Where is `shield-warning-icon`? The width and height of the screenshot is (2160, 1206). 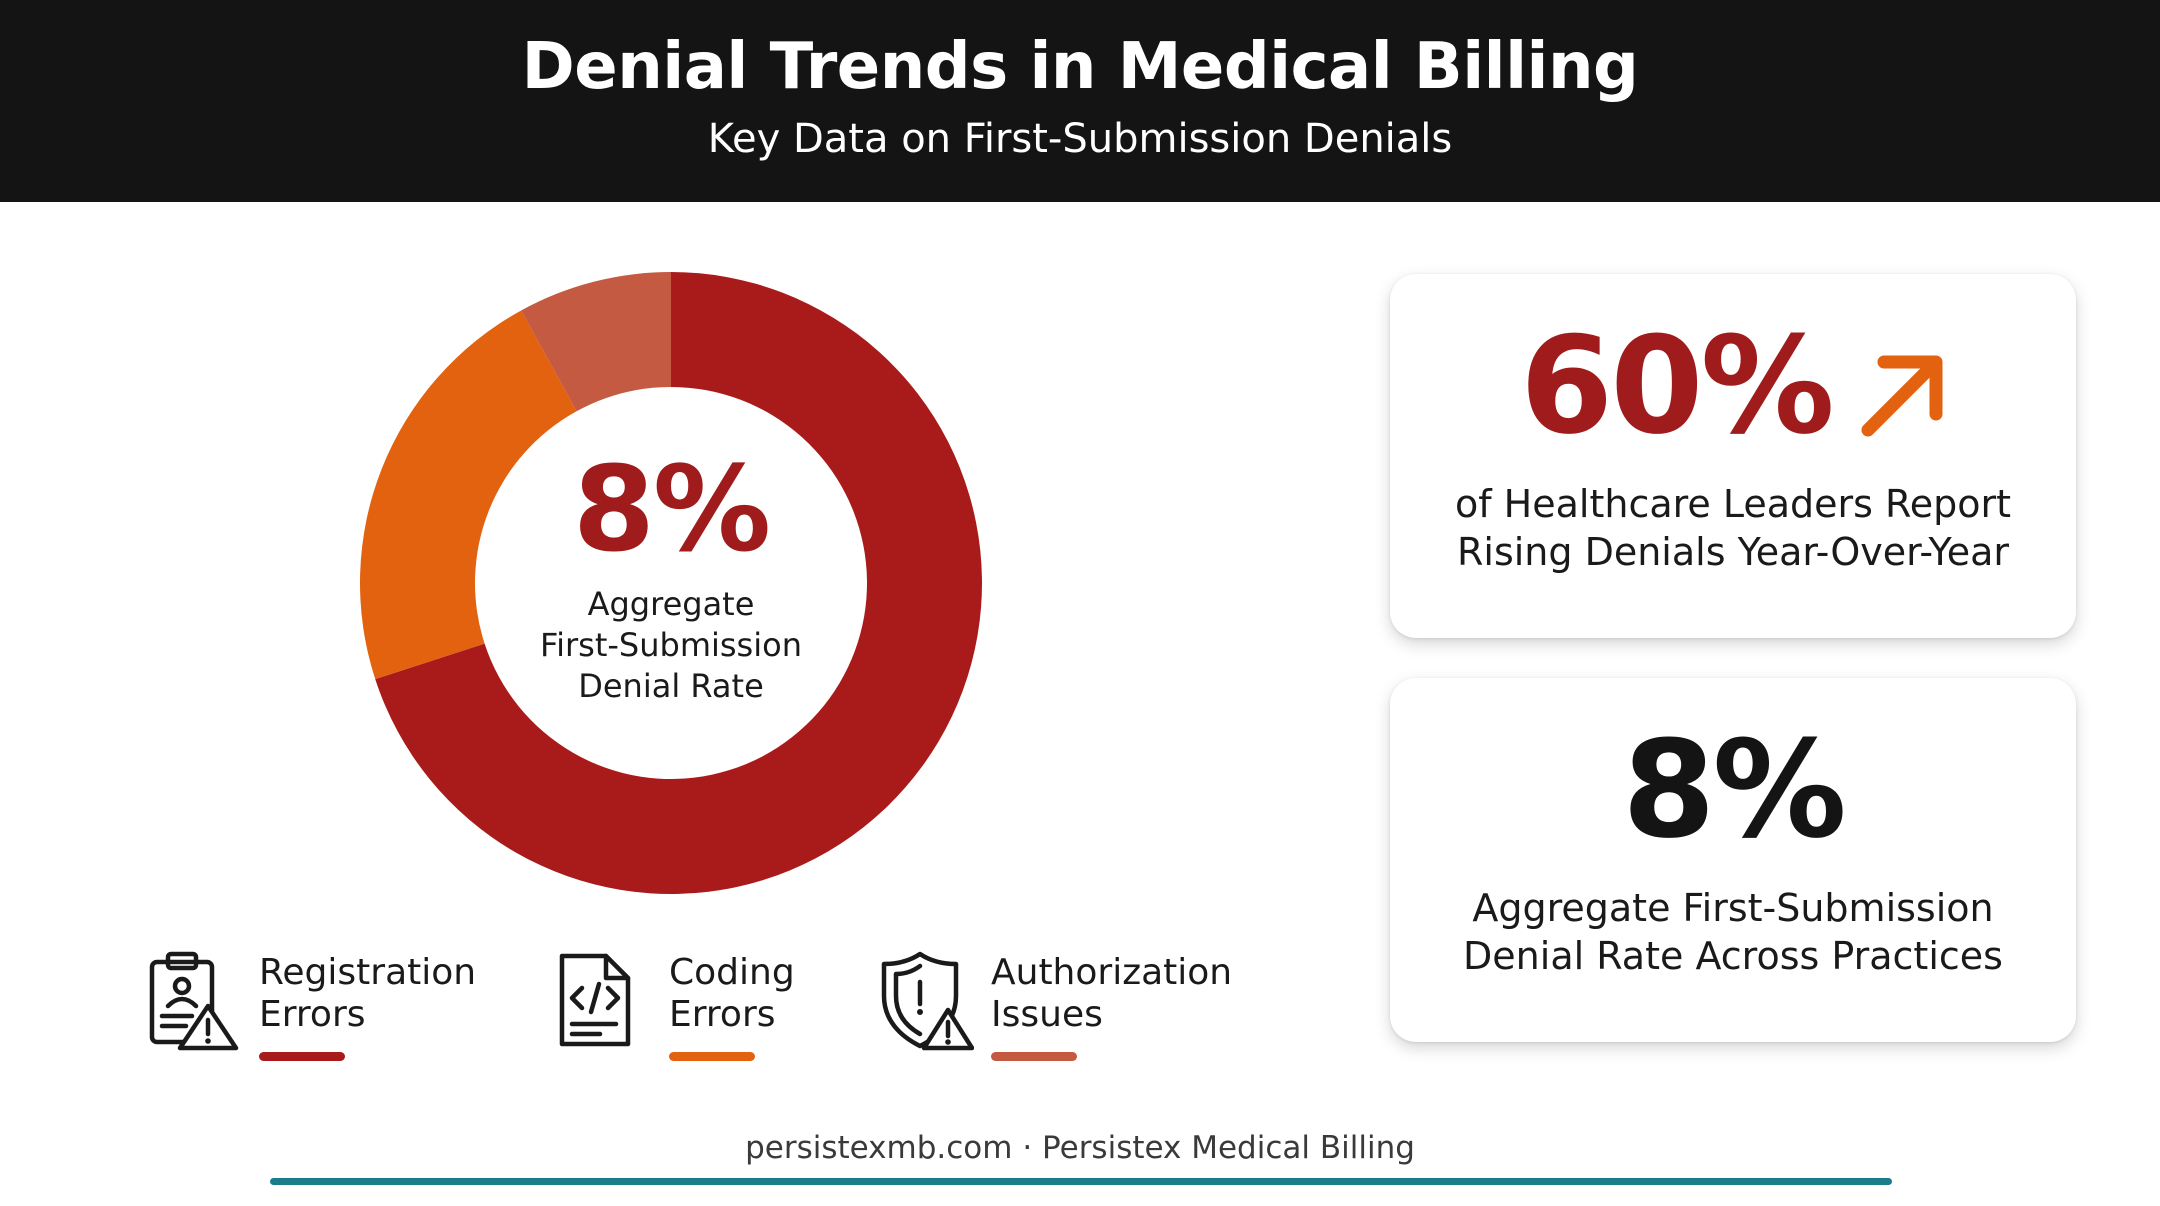
shield-warning-icon is located at coordinates (927, 1001).